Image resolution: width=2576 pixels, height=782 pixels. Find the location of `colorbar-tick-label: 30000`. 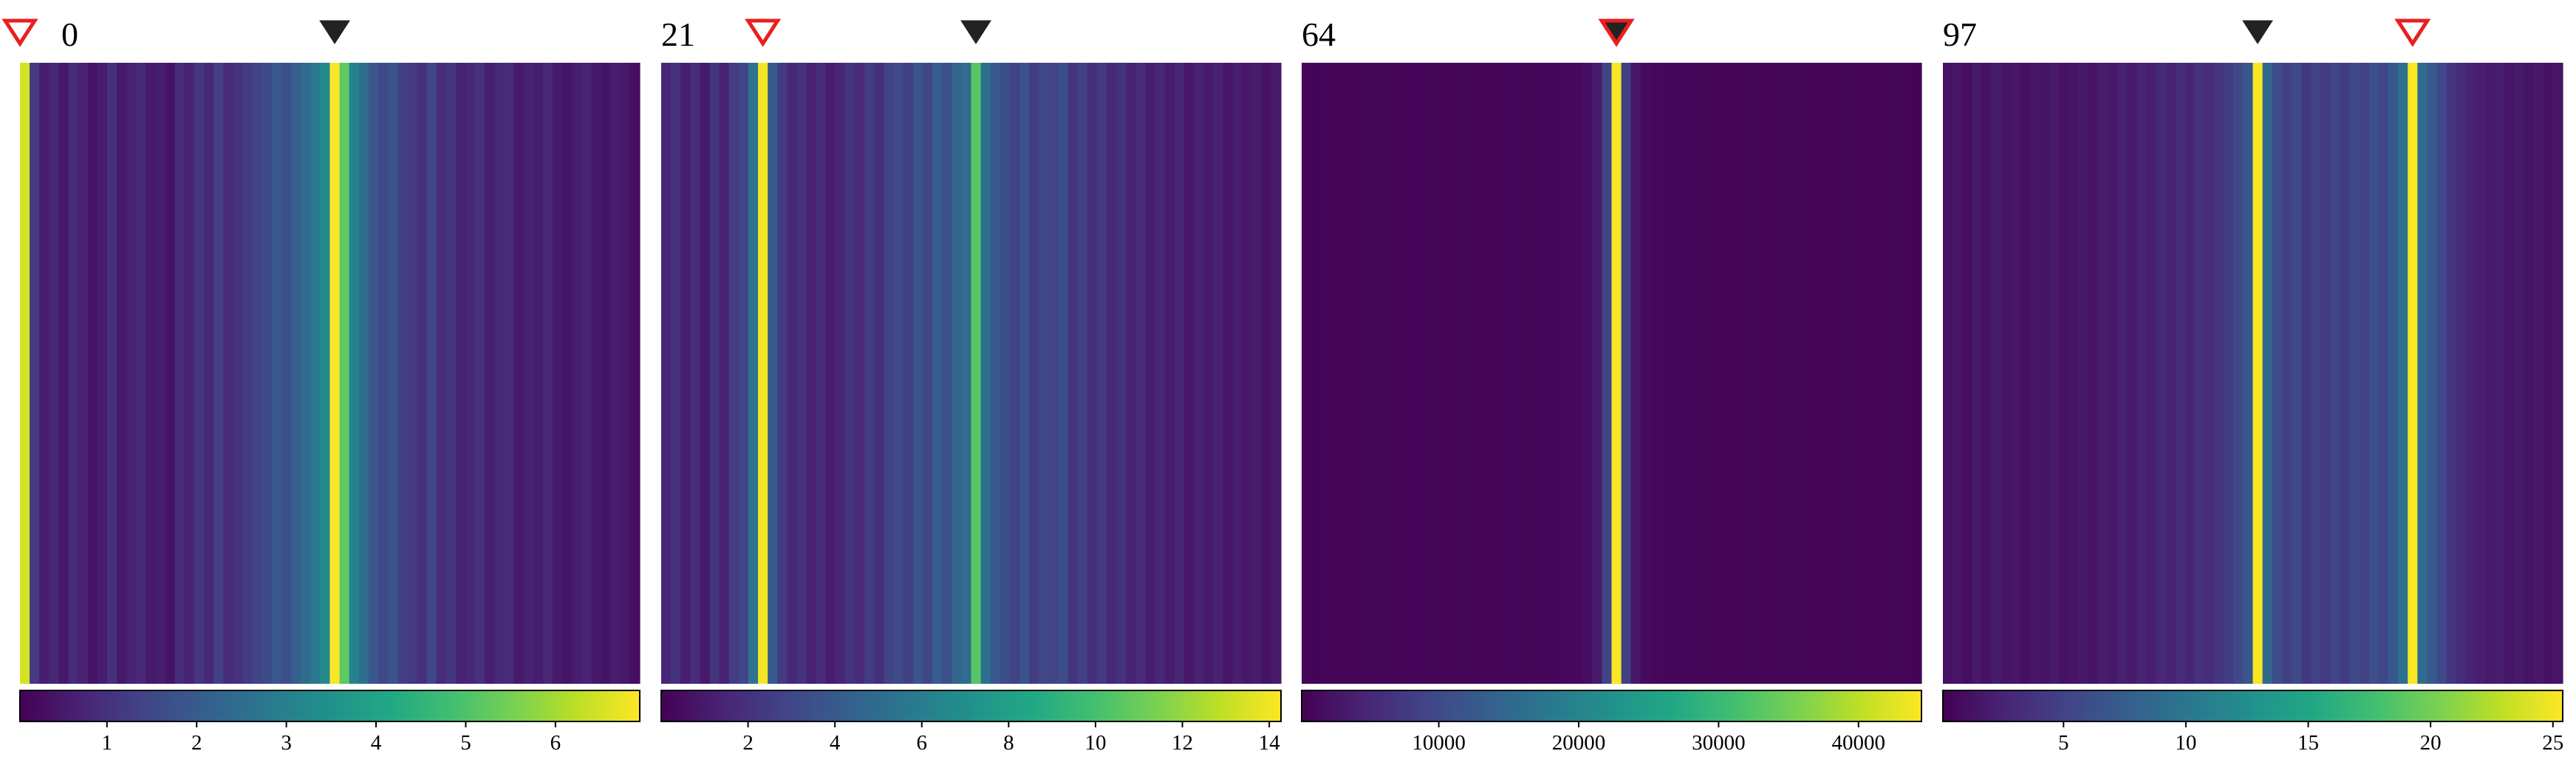

colorbar-tick-label: 30000 is located at coordinates (1719, 743).